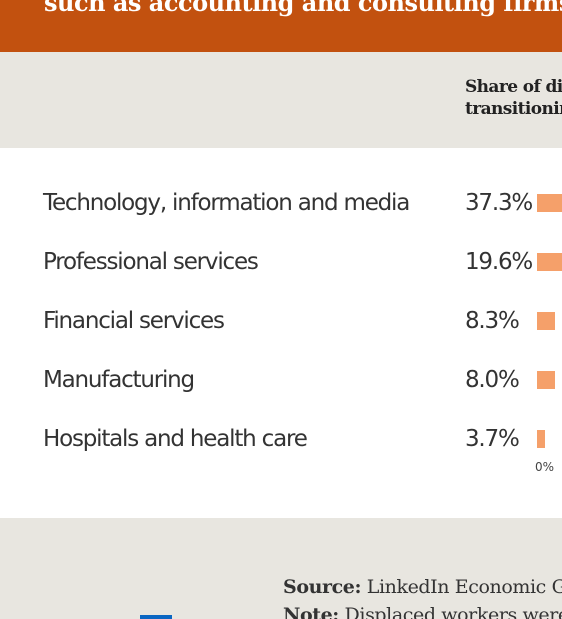 The image size is (562, 619). What do you see at coordinates (461, 587) in the screenshot?
I see `source-text: LinkedIn Economic Gr` at bounding box center [461, 587].